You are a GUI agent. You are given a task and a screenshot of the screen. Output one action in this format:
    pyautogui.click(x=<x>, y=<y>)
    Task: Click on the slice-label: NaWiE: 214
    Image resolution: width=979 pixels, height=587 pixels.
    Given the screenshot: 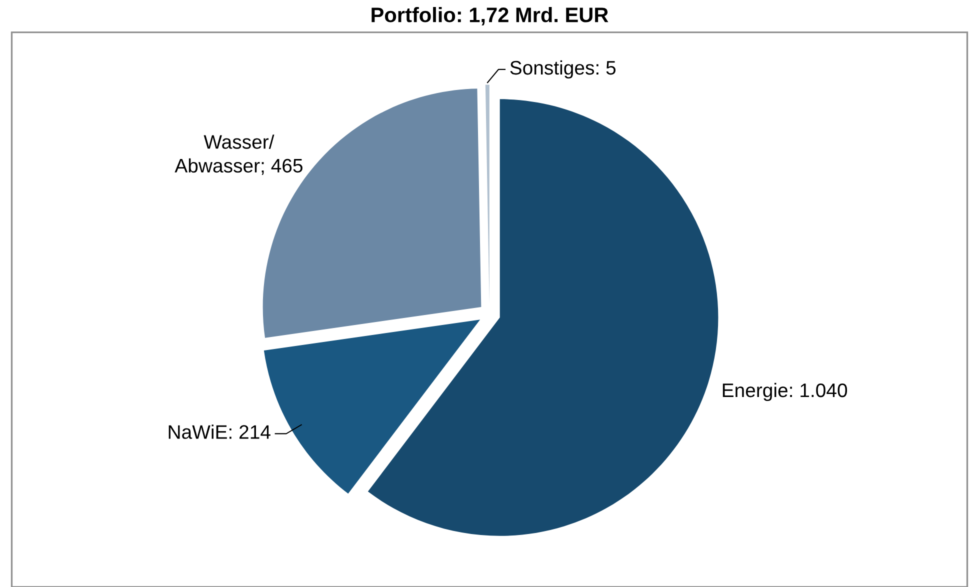 What is the action you would take?
    pyautogui.click(x=219, y=431)
    